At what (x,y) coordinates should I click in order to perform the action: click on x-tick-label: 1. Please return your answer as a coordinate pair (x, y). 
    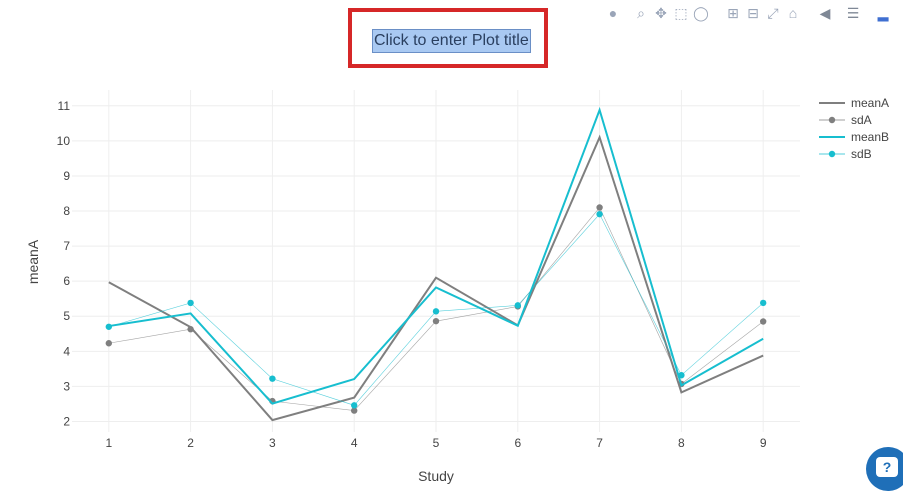
    Looking at the image, I should click on (108, 443).